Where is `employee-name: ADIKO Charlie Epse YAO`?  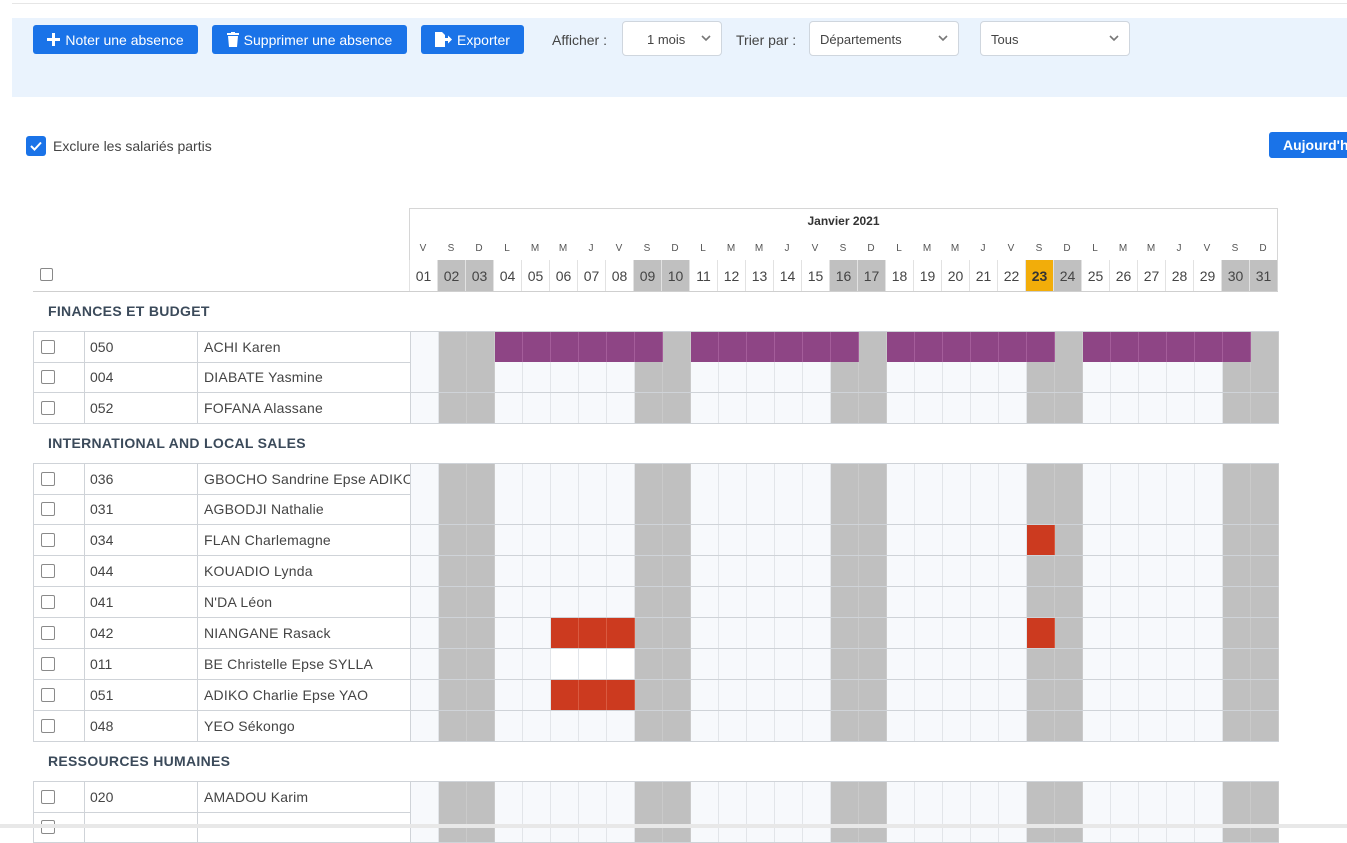 employee-name: ADIKO Charlie Epse YAO is located at coordinates (286, 695).